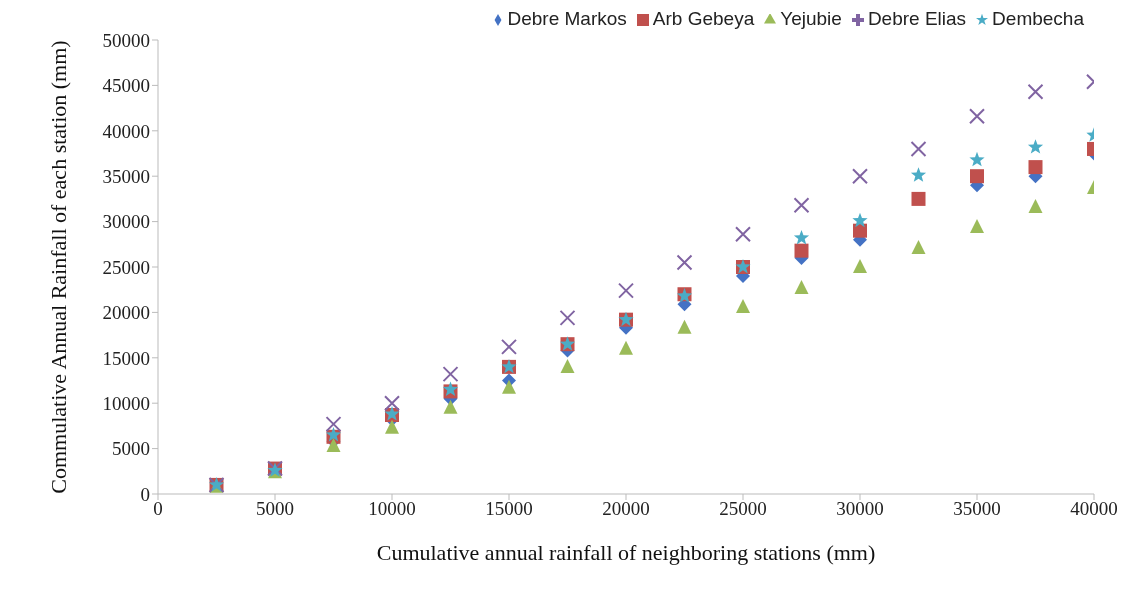  What do you see at coordinates (977, 509) in the screenshot?
I see `x-tick-label: 35000` at bounding box center [977, 509].